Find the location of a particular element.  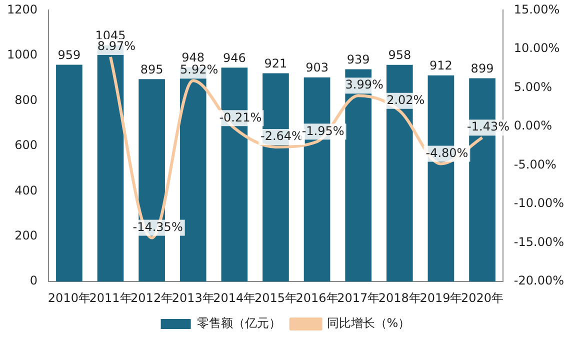

y-tick-label: 600 is located at coordinates (26, 145).